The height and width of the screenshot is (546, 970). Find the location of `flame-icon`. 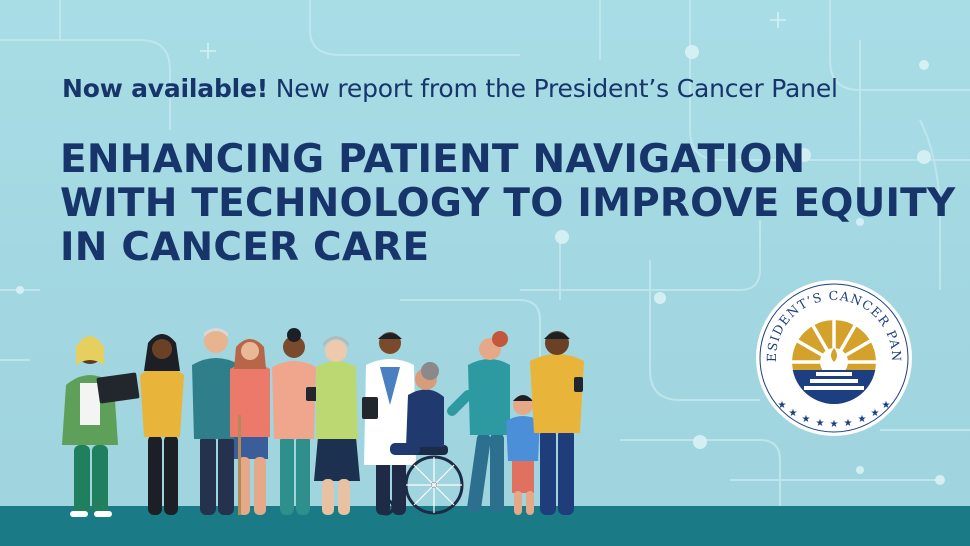

flame-icon is located at coordinates (834, 355).